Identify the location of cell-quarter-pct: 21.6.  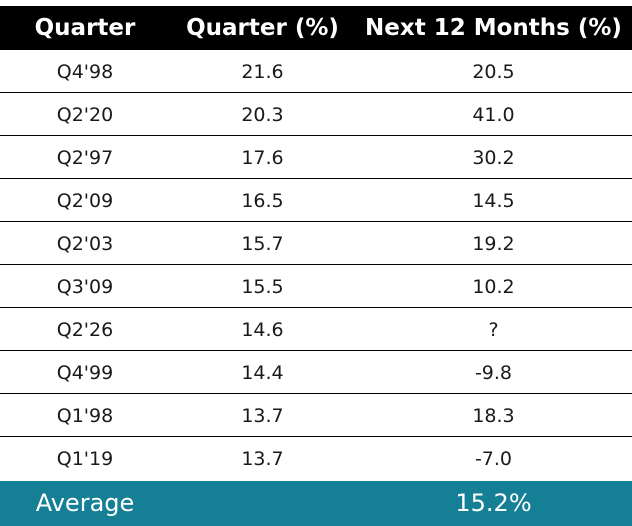
(262, 72).